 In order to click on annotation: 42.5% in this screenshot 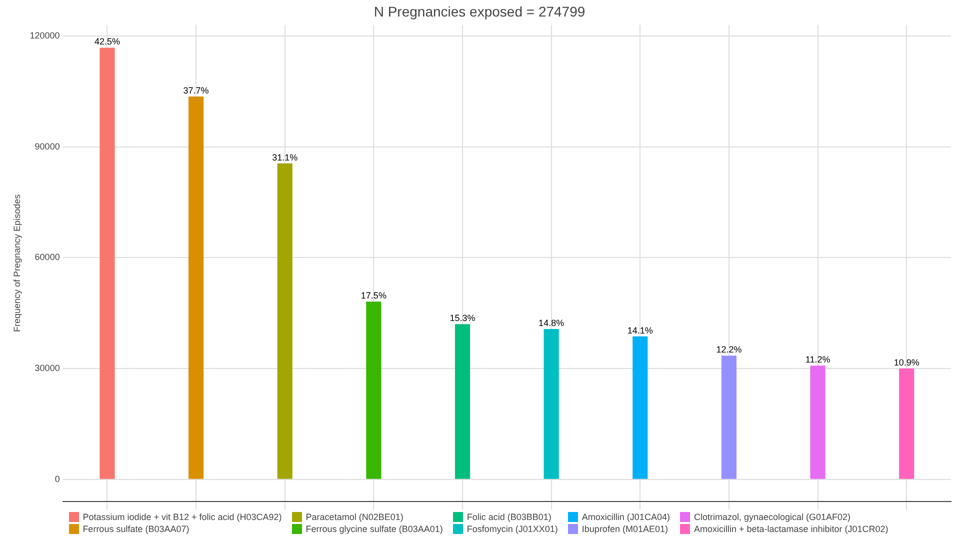, I will do `click(107, 41)`.